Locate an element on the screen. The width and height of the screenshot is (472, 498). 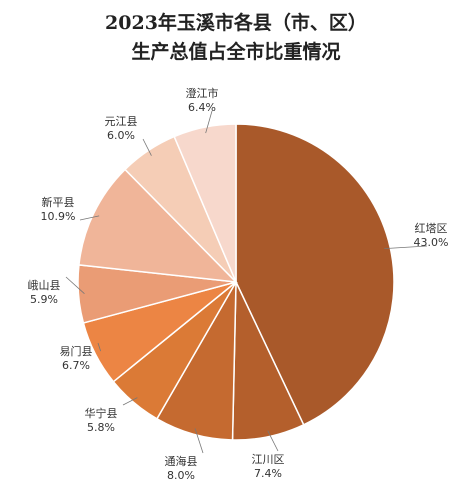
pie-label-name-7: 元江县 is located at coordinates (121, 121).